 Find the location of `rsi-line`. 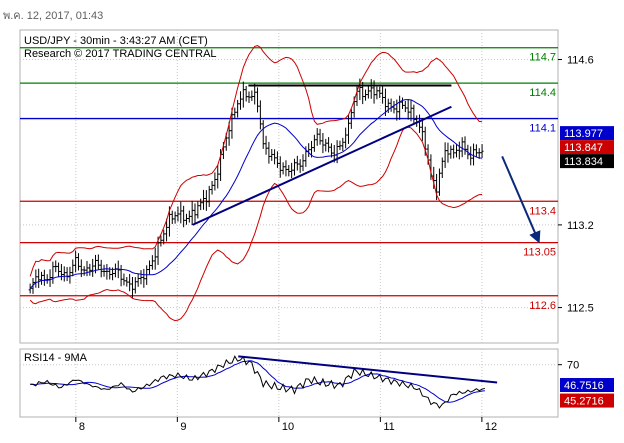

rsi-line is located at coordinates (258, 382).